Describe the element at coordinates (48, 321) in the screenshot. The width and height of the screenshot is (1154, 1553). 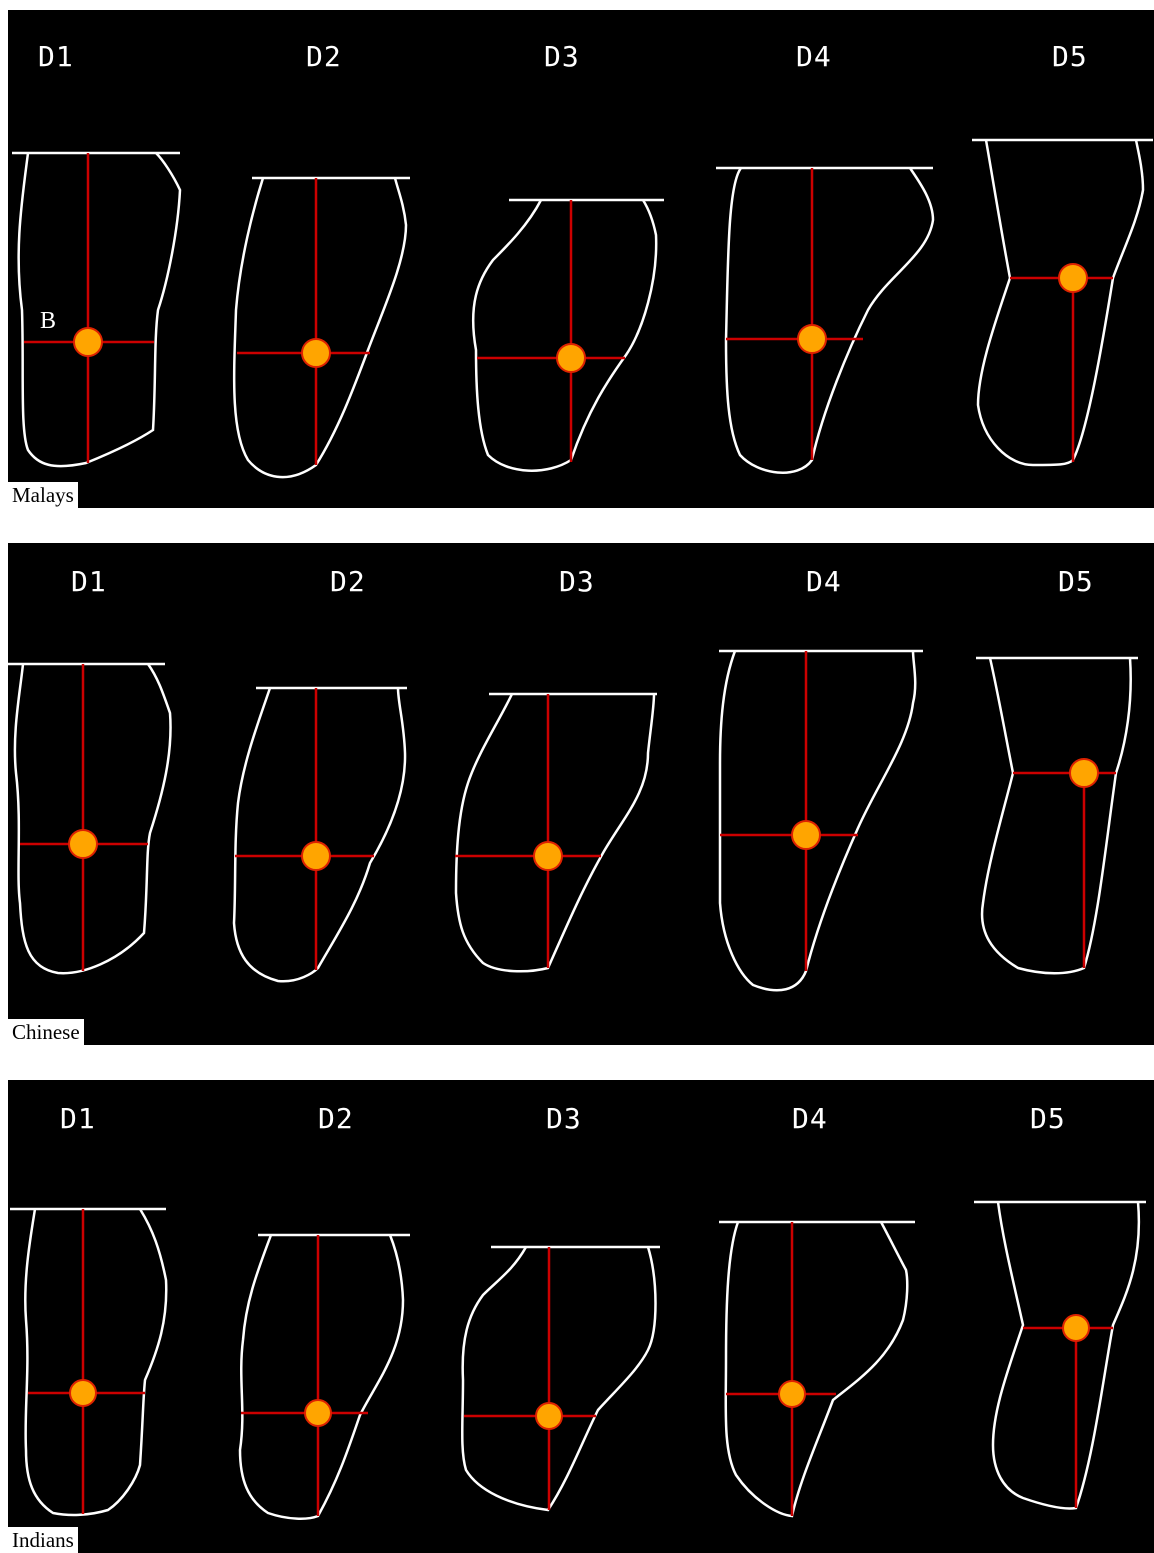
I see `point-label-b: B` at that location.